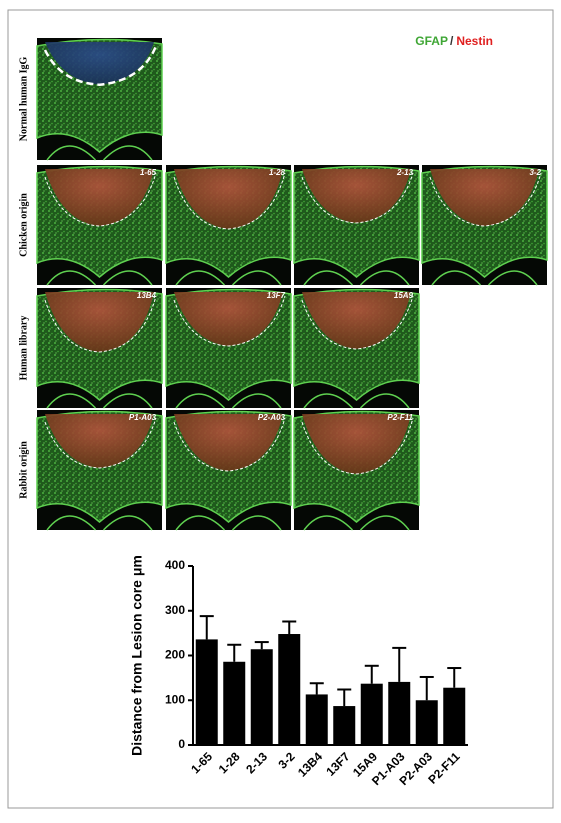 The height and width of the screenshot is (823, 561). Describe the element at coordinates (137, 655) in the screenshot. I see `y-axis-label: Distance from Lesion core μm` at that location.